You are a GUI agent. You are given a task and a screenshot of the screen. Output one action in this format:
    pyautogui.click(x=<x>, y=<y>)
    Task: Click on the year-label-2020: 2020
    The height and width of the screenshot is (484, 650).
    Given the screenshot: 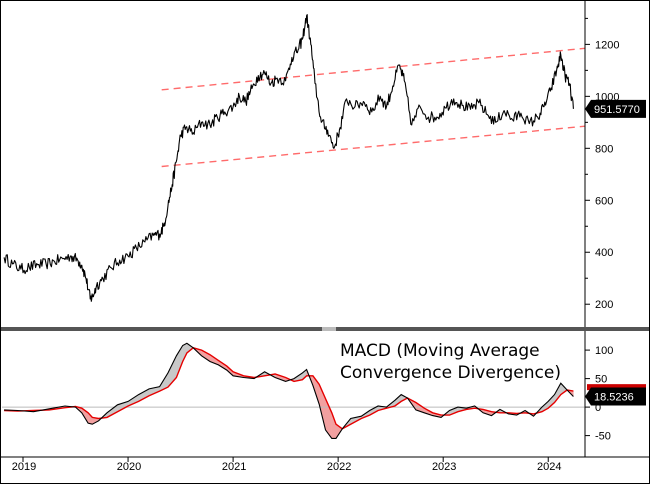 What is the action you would take?
    pyautogui.click(x=129, y=467)
    